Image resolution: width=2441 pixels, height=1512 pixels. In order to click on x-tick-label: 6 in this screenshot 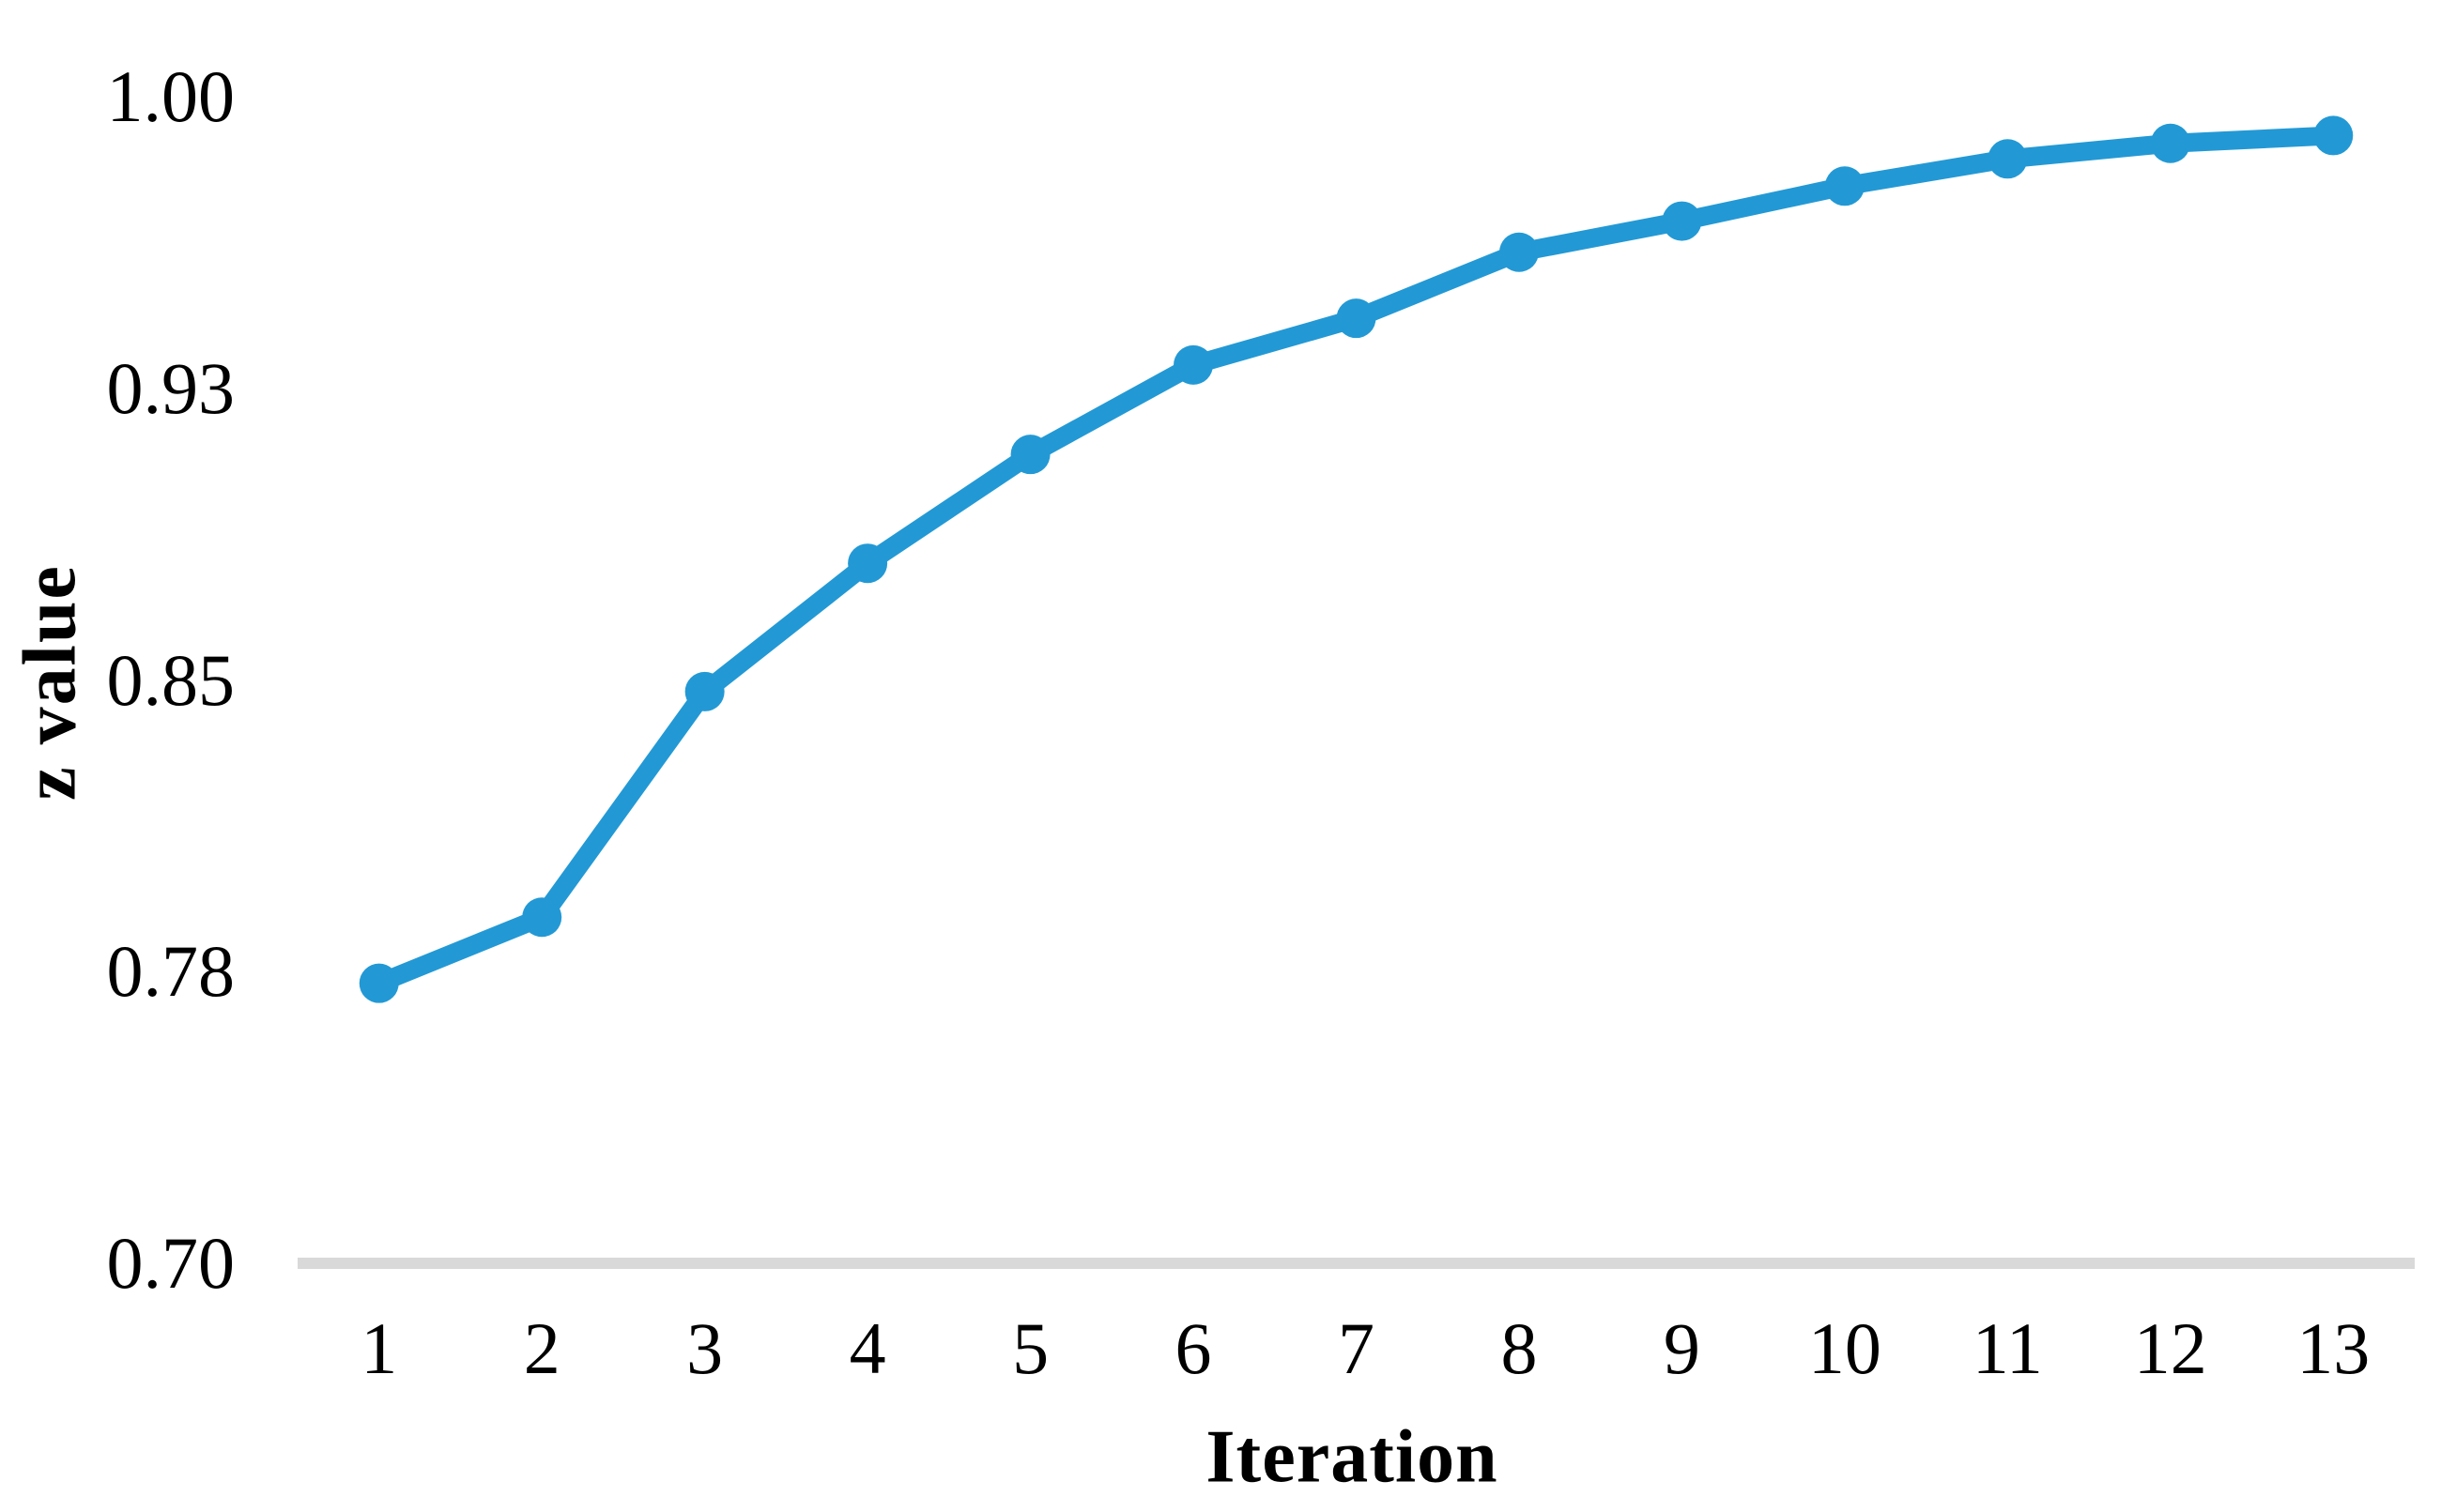, I will do `click(1193, 1348)`.